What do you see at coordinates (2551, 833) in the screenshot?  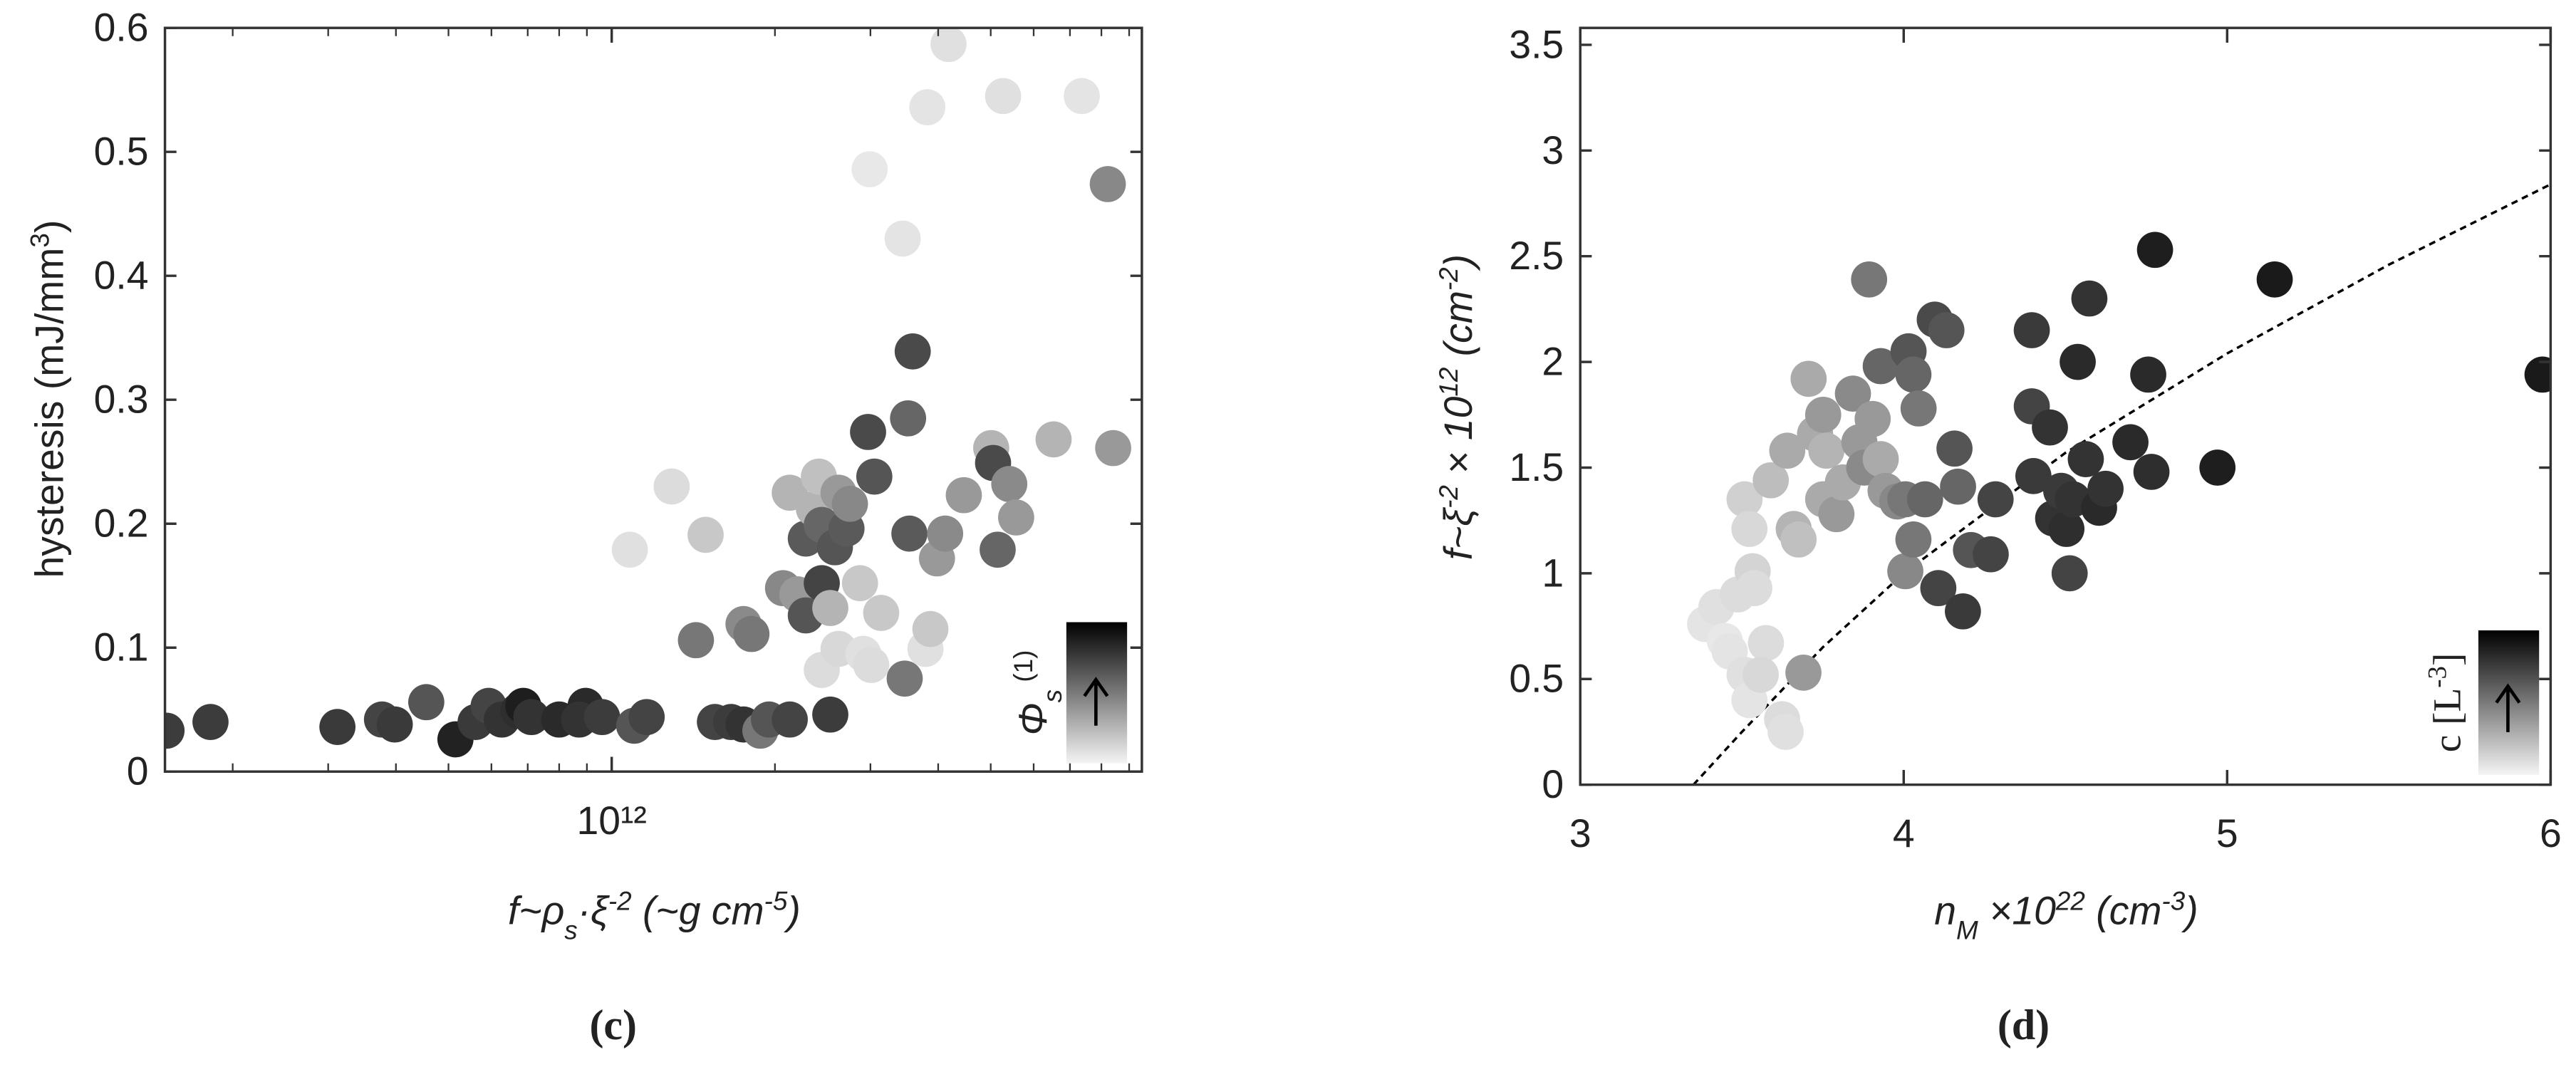 I see `x-tick-label: 6` at bounding box center [2551, 833].